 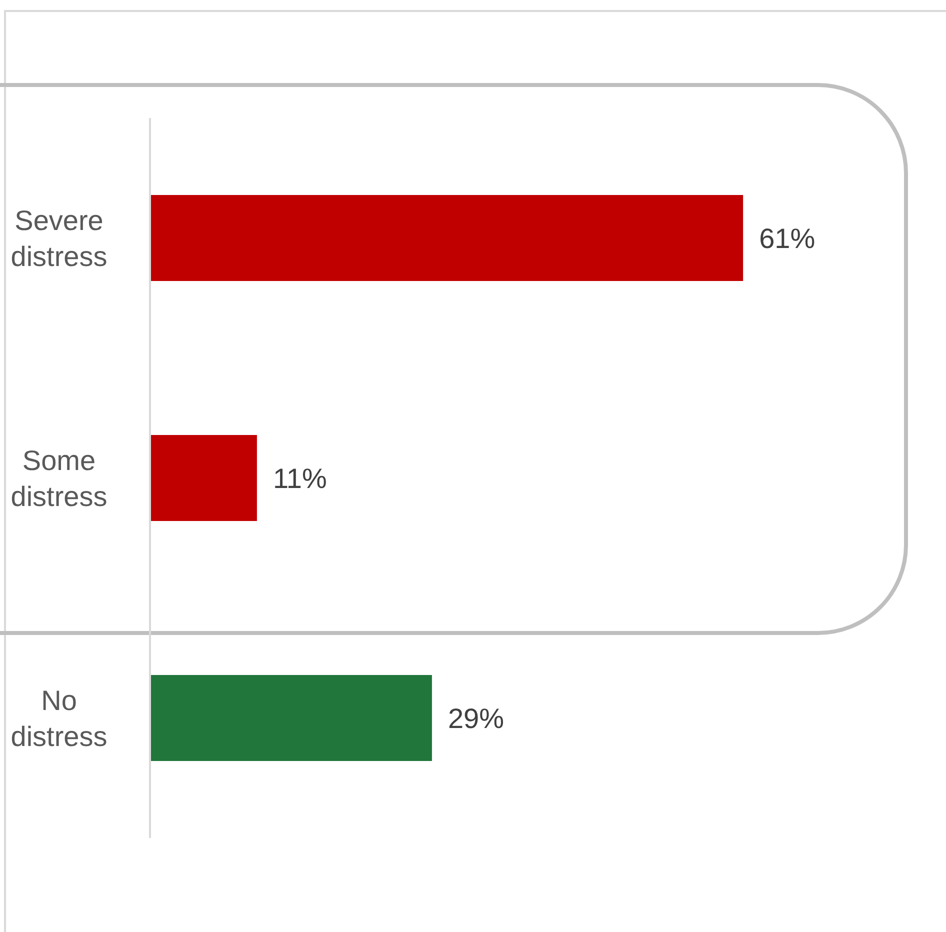 I want to click on y-tick-label: No distress, so click(x=59, y=718).